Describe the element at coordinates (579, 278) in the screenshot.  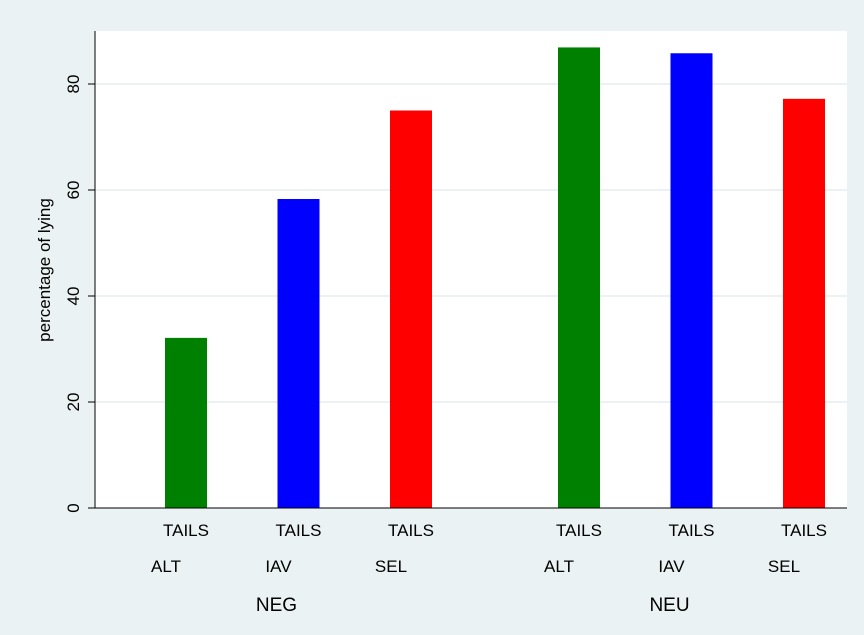
I see `bar-neu-alt` at that location.